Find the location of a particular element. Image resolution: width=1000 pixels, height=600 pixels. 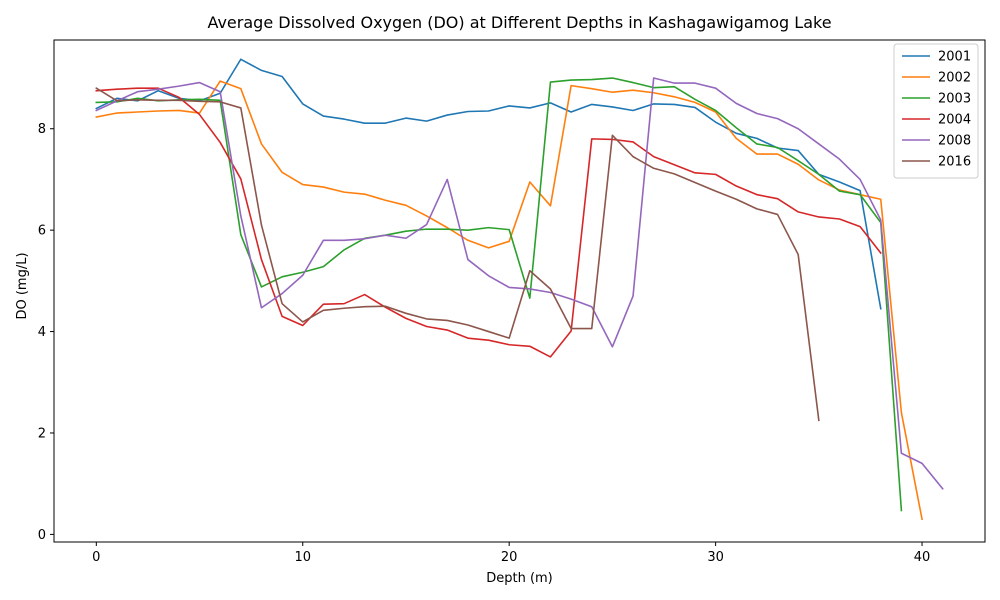

y-axis: 0 2 4 6 8 is located at coordinates (46, 332).